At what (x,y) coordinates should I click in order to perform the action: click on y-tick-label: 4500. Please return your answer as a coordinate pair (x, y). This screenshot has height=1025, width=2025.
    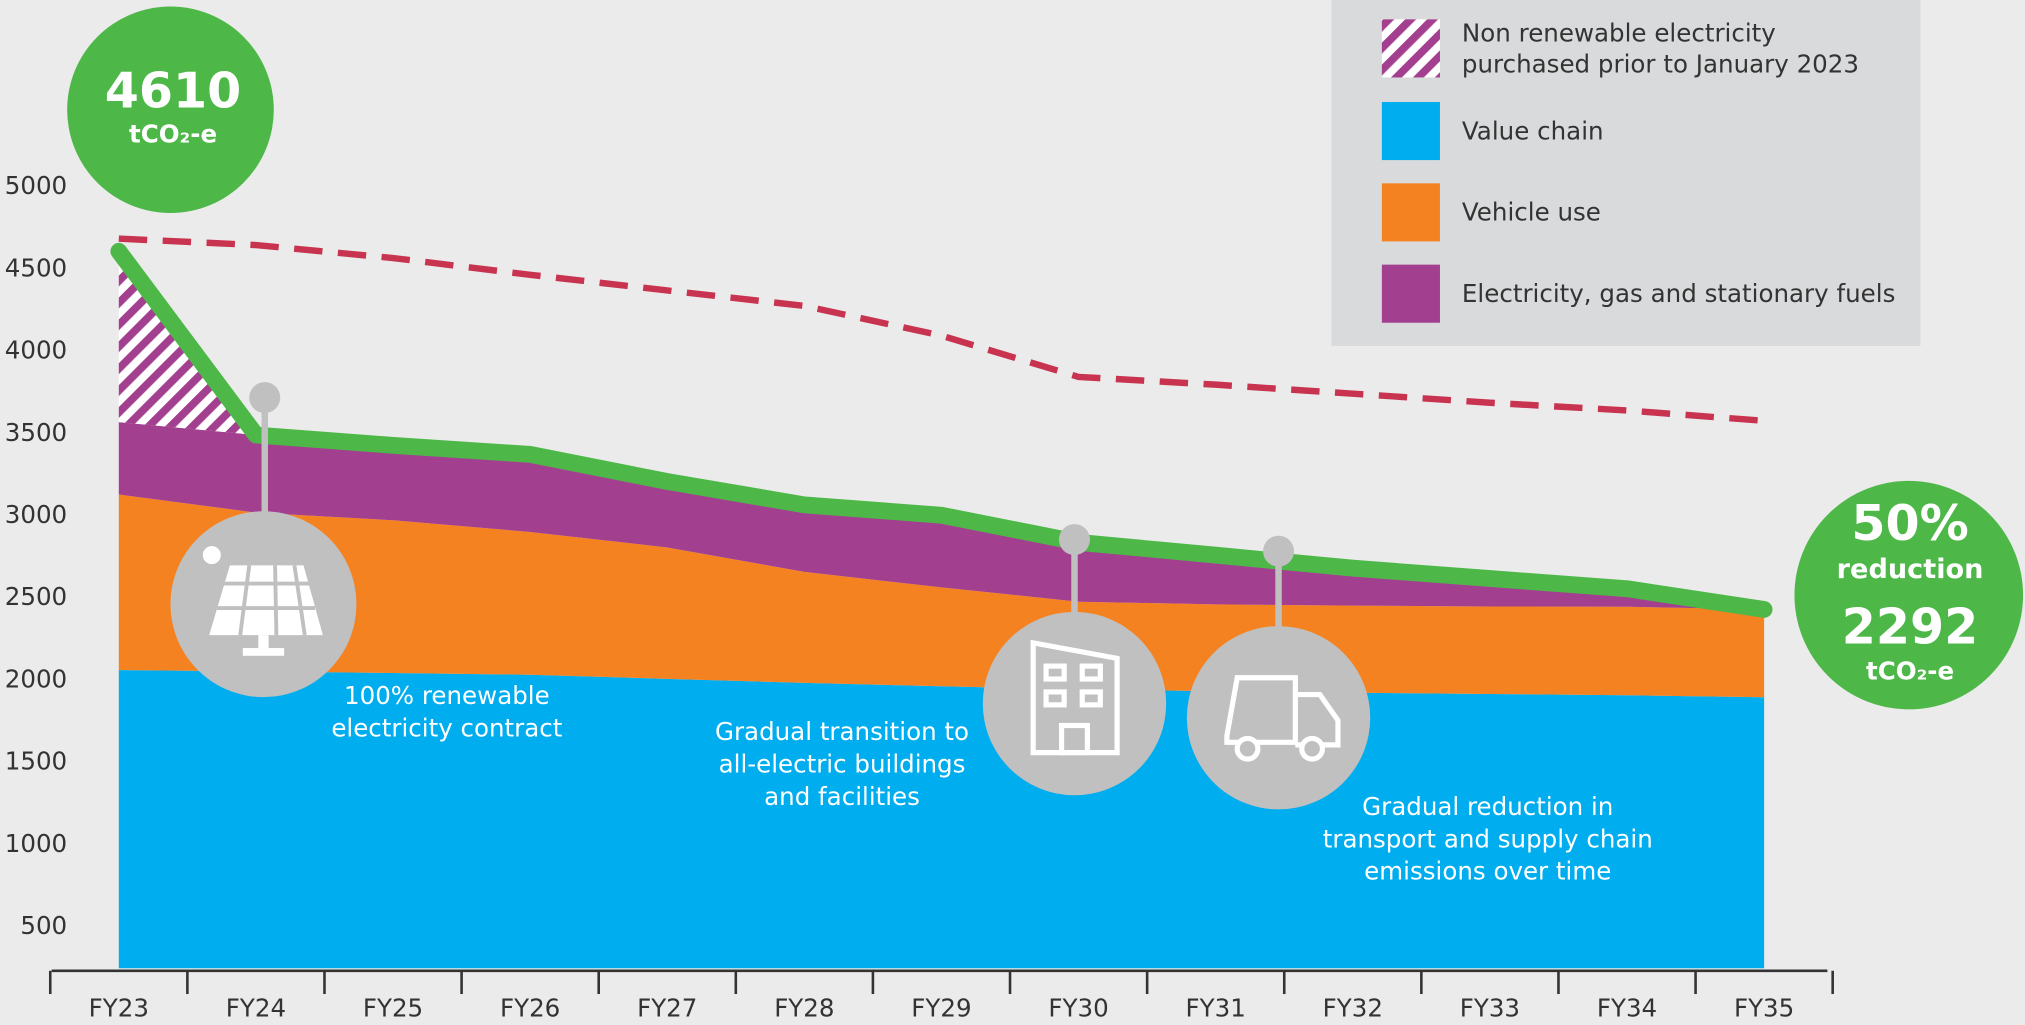
    Looking at the image, I should click on (36, 267).